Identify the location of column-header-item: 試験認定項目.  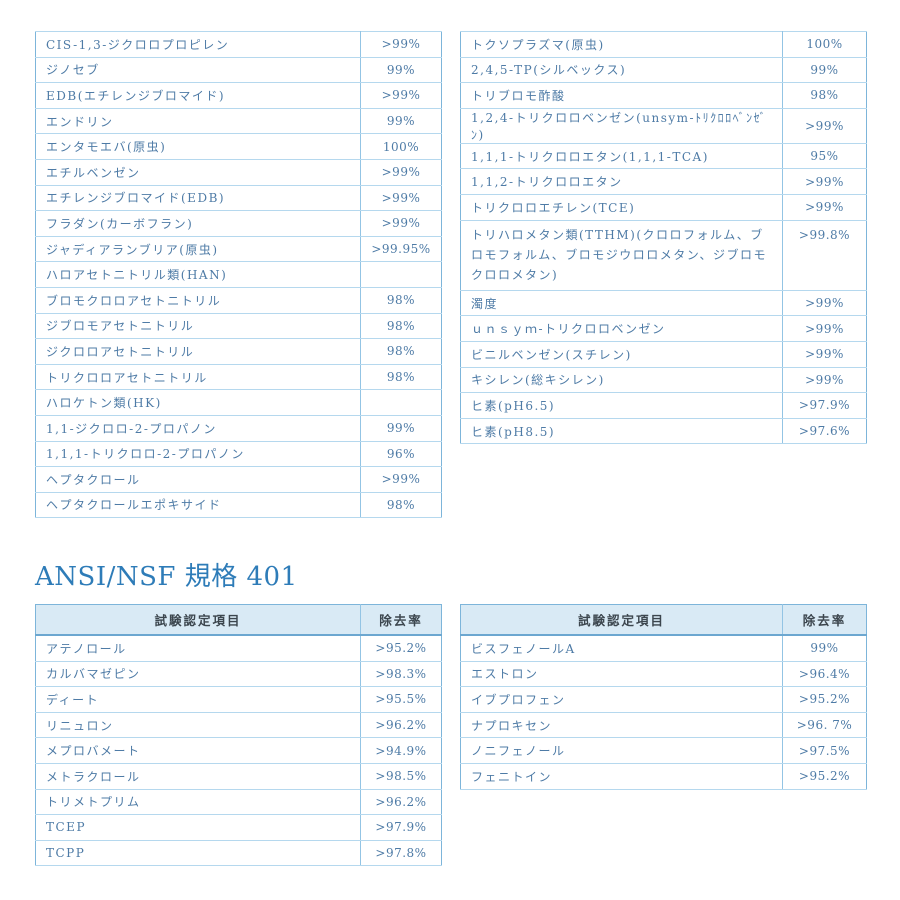
(621, 620).